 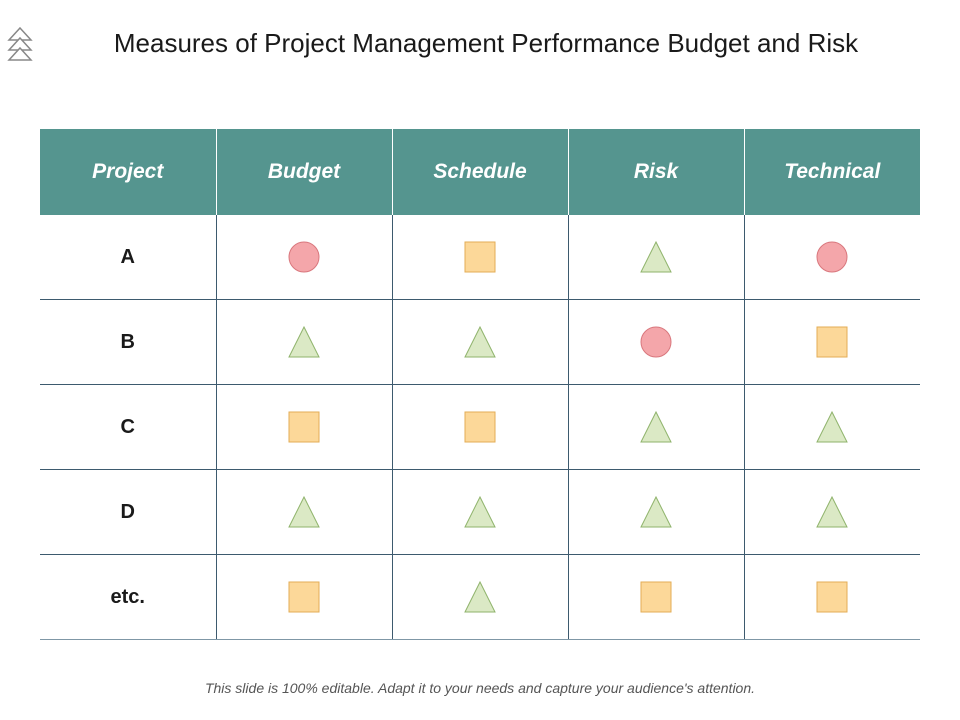 I want to click on table-row: D, so click(x=480, y=512).